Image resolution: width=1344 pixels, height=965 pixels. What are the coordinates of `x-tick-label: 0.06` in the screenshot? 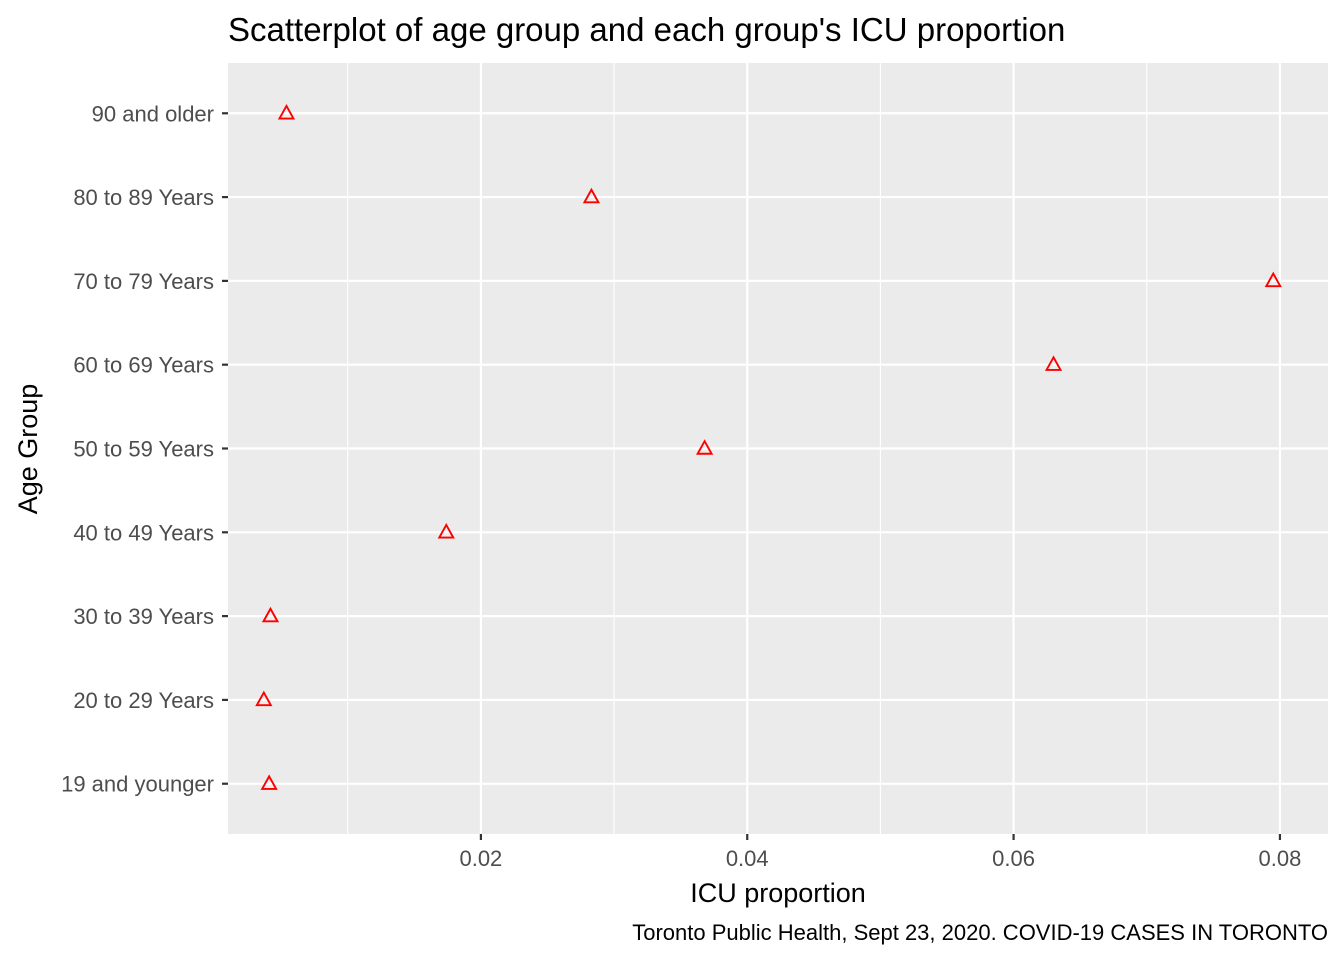 It's located at (1013, 858).